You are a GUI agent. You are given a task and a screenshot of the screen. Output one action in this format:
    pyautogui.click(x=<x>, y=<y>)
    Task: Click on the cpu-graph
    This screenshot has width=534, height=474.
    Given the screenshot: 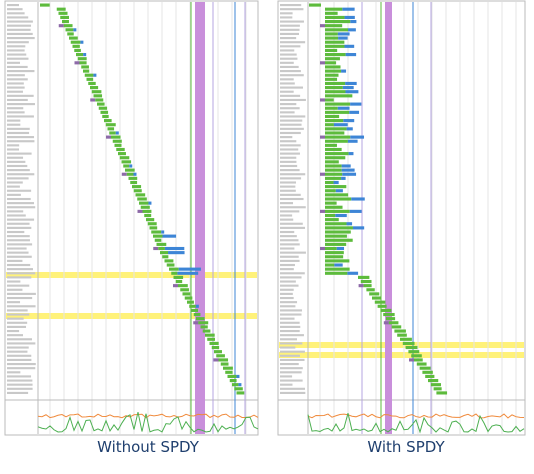 What is the action you would take?
    pyautogui.click(x=416, y=416)
    